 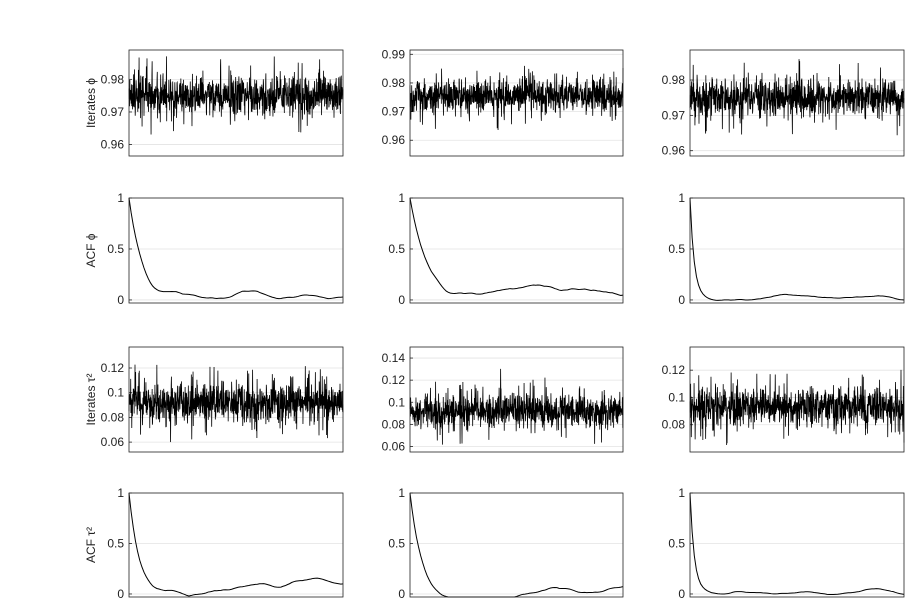 I want to click on panel-r3c3-ytick-label-0: 0.08, so click(x=674, y=425).